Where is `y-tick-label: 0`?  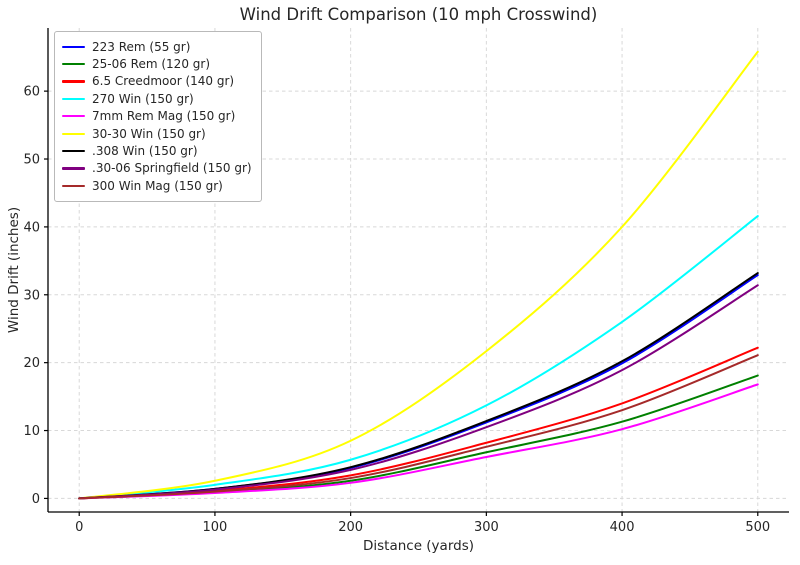 y-tick-label: 0 is located at coordinates (36, 499).